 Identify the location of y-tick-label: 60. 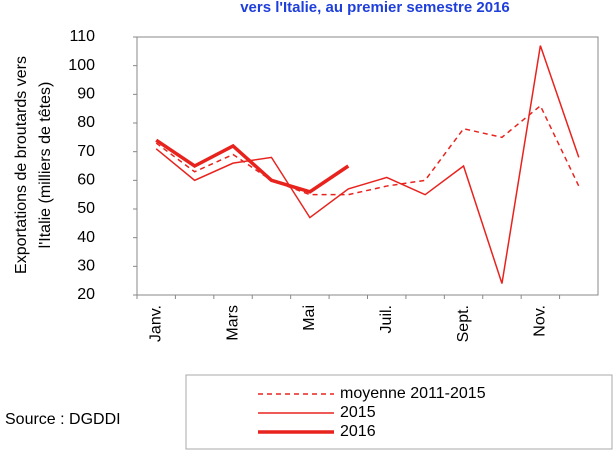
(86, 180).